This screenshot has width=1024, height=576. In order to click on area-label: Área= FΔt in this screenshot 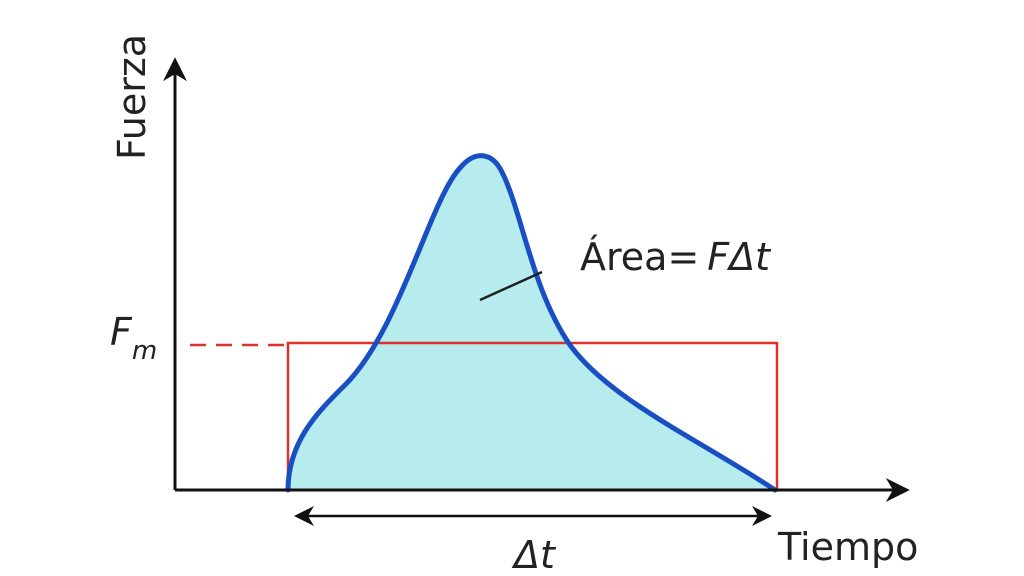, I will do `click(676, 257)`.